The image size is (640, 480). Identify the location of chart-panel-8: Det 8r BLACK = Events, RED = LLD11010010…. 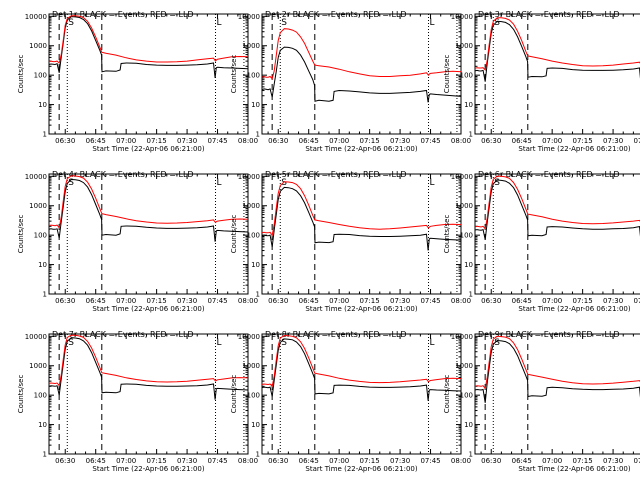
(350, 401).